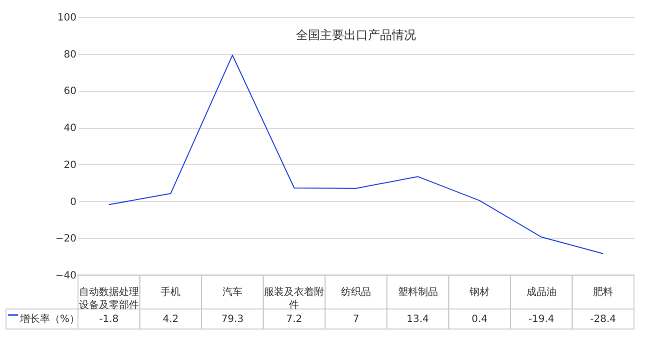  I want to click on data-label: 13.4, so click(417, 319).